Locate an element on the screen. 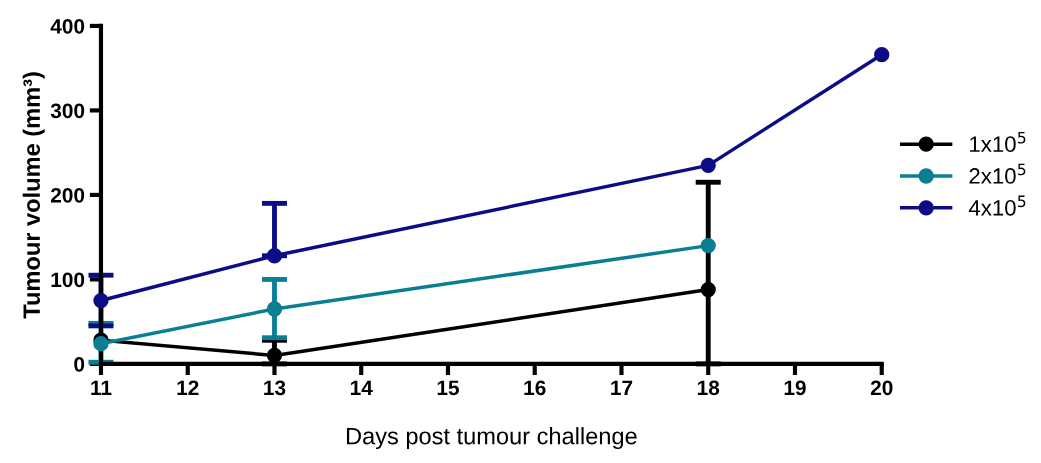 The width and height of the screenshot is (1041, 463). legend-label: 1x10$^{5}$ is located at coordinates (998, 142).